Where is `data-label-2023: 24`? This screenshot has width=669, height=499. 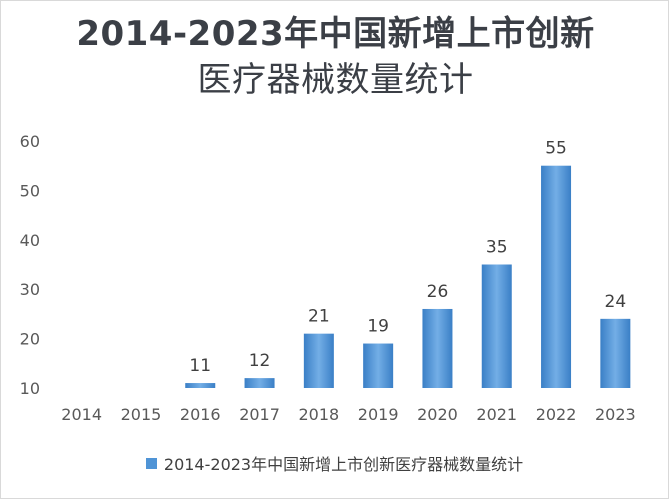 data-label-2023: 24 is located at coordinates (616, 302).